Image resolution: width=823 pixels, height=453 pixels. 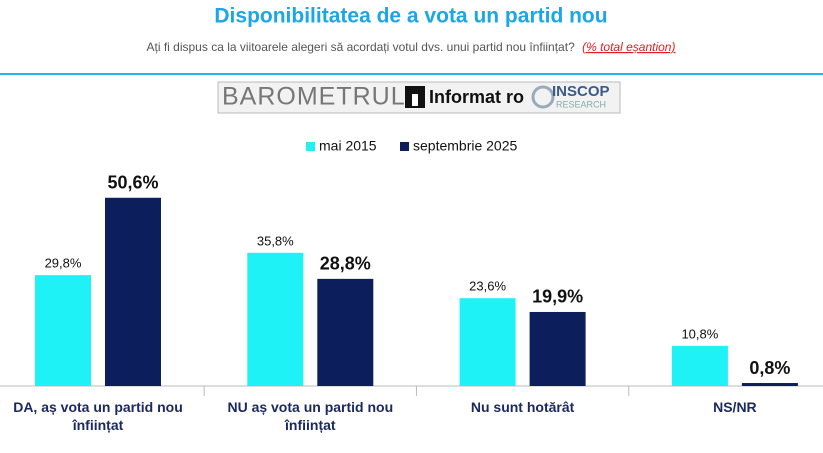 I want to click on subtitle-note: (% total eșantion), so click(x=628, y=47).